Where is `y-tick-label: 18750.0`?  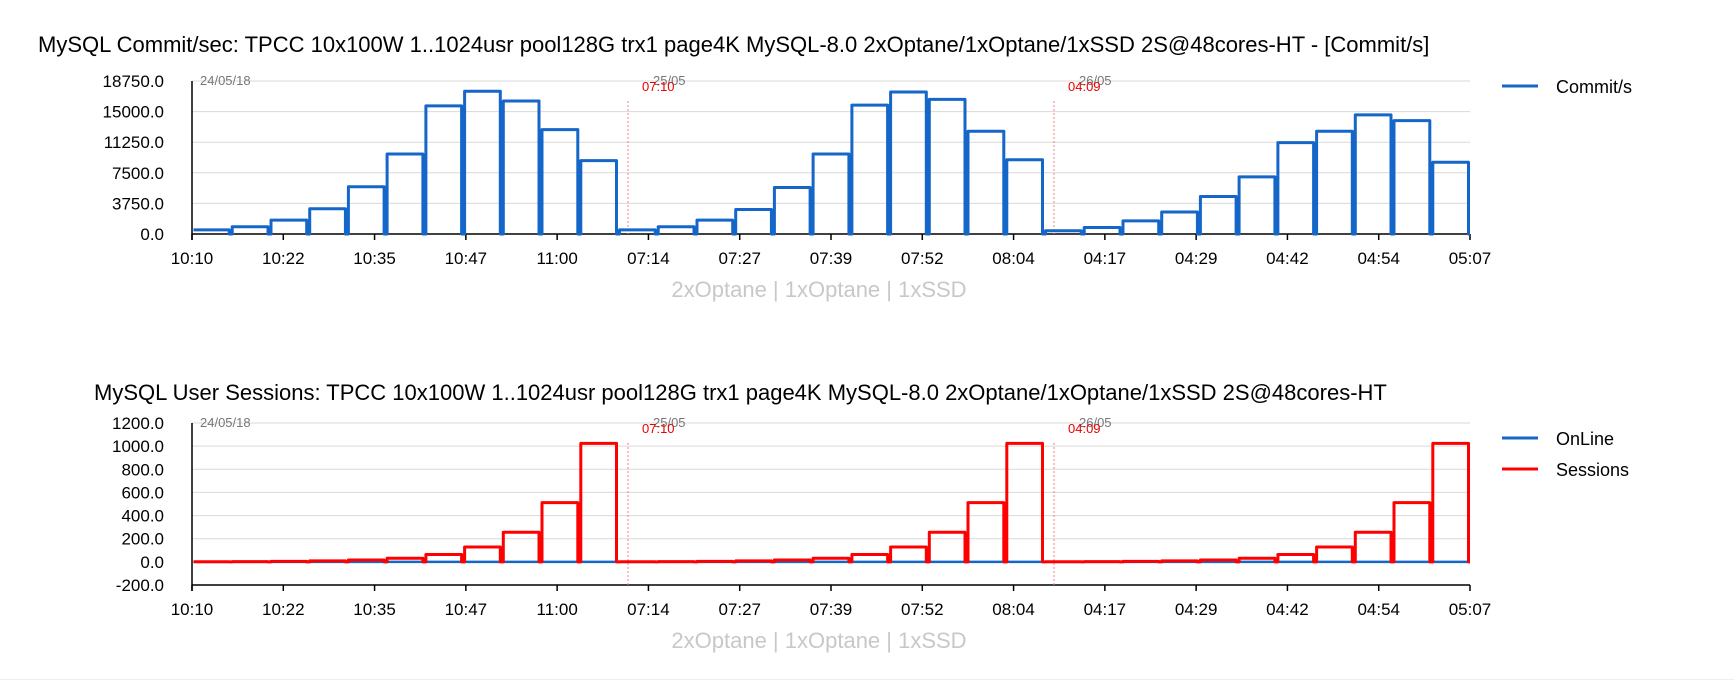
y-tick-label: 18750.0 is located at coordinates (133, 81).